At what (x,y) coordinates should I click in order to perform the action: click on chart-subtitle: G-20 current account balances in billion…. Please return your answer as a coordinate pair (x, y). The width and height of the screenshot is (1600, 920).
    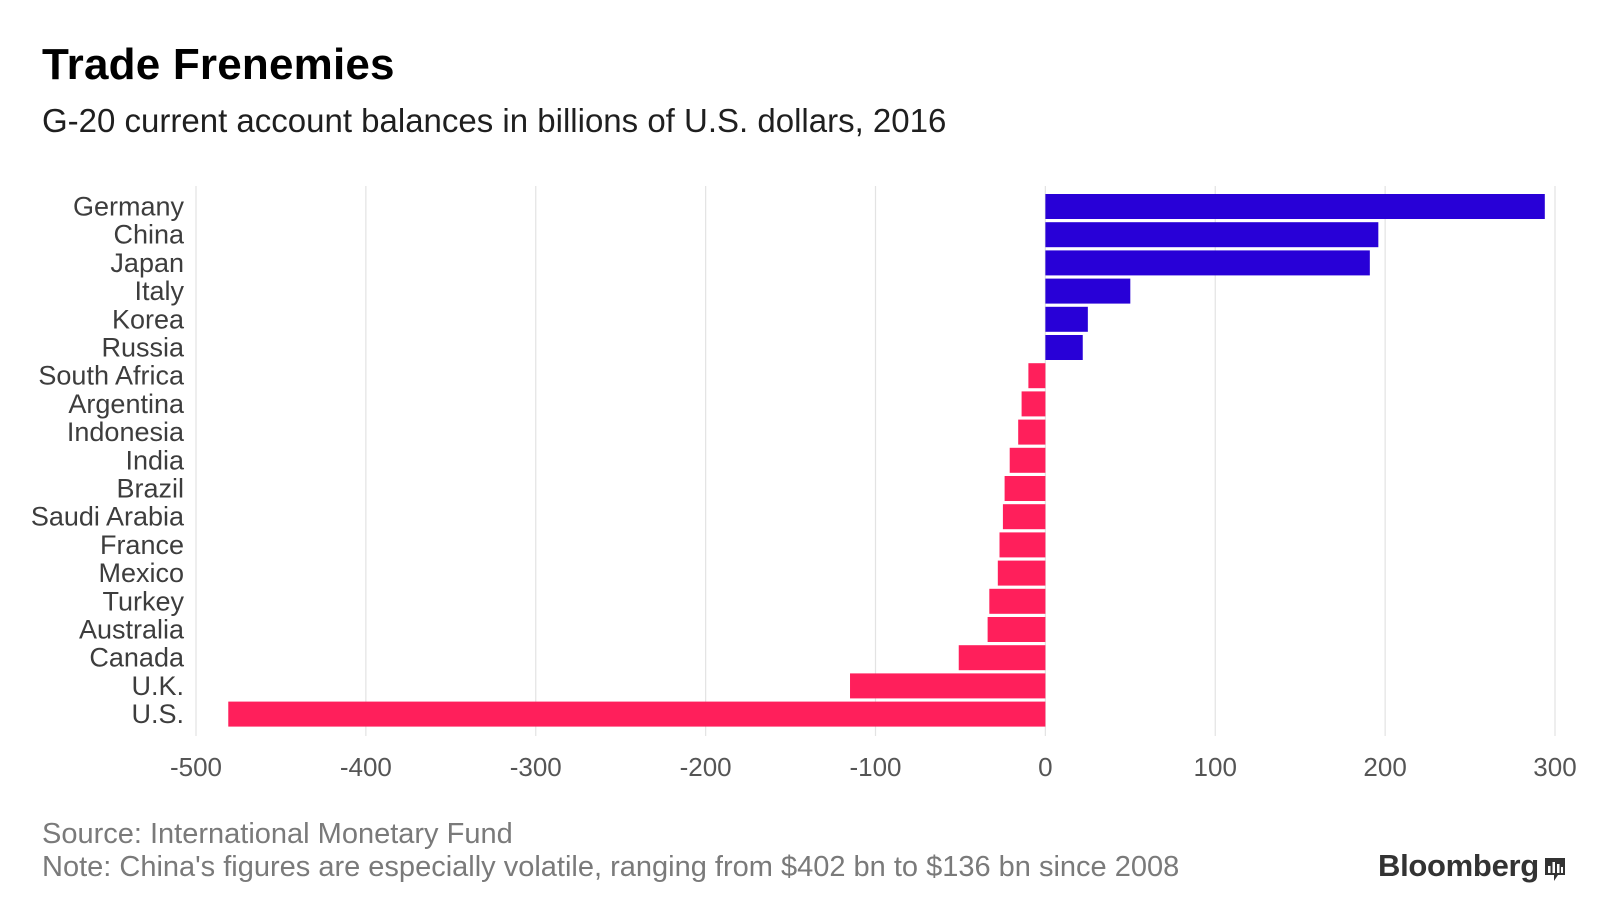
    Looking at the image, I should click on (494, 120).